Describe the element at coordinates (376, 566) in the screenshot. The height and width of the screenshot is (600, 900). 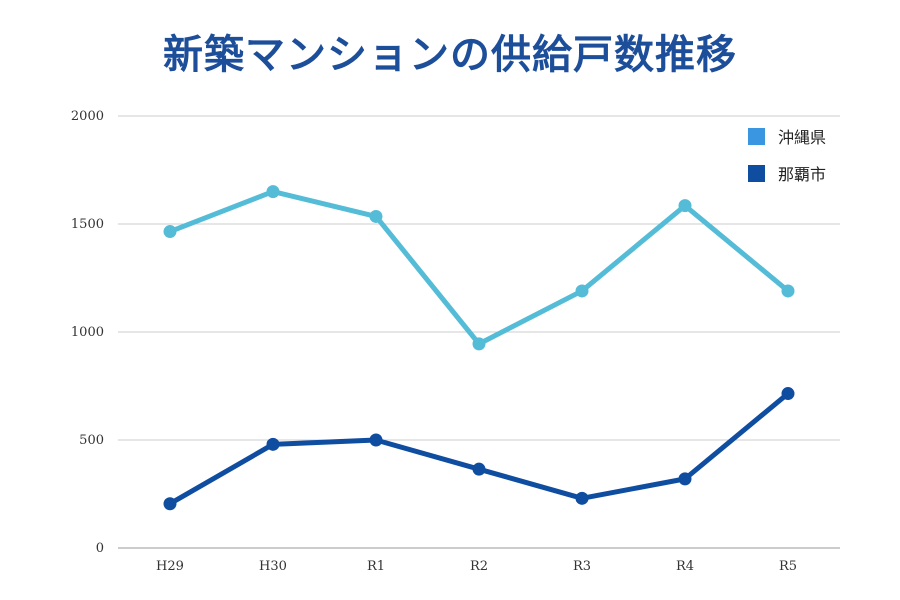
I see `x-tick-label: R1` at that location.